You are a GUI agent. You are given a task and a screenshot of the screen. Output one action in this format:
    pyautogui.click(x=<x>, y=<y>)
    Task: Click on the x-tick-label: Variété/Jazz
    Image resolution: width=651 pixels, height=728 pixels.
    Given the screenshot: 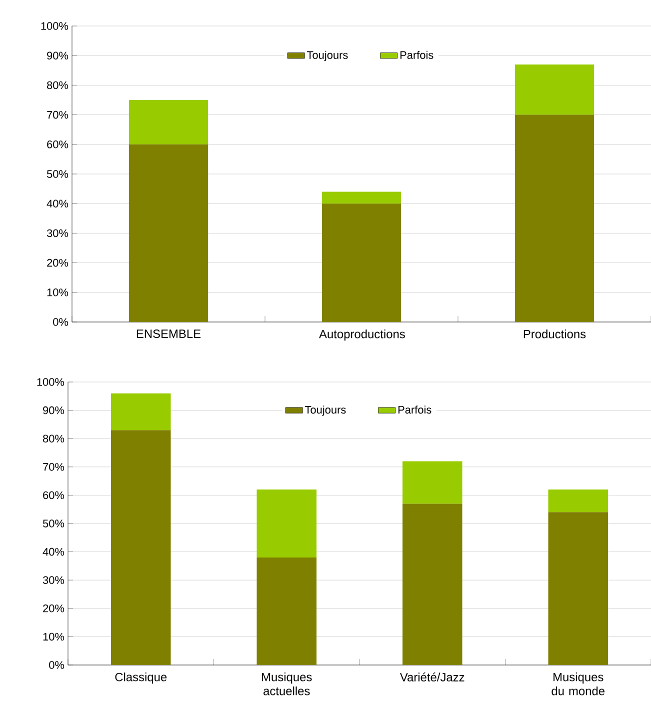 What is the action you would take?
    pyautogui.click(x=432, y=677)
    